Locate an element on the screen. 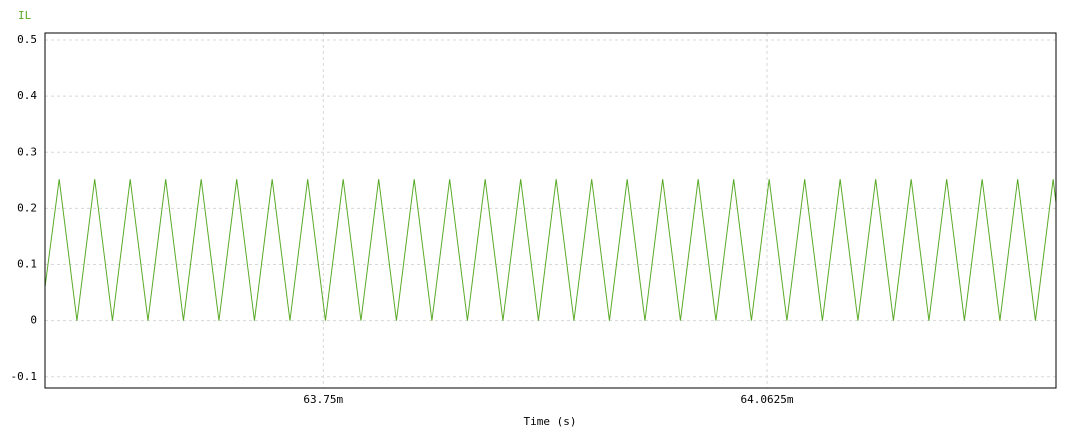 This screenshot has height=438, width=1080. y-tick-label: 0.3 is located at coordinates (27, 151).